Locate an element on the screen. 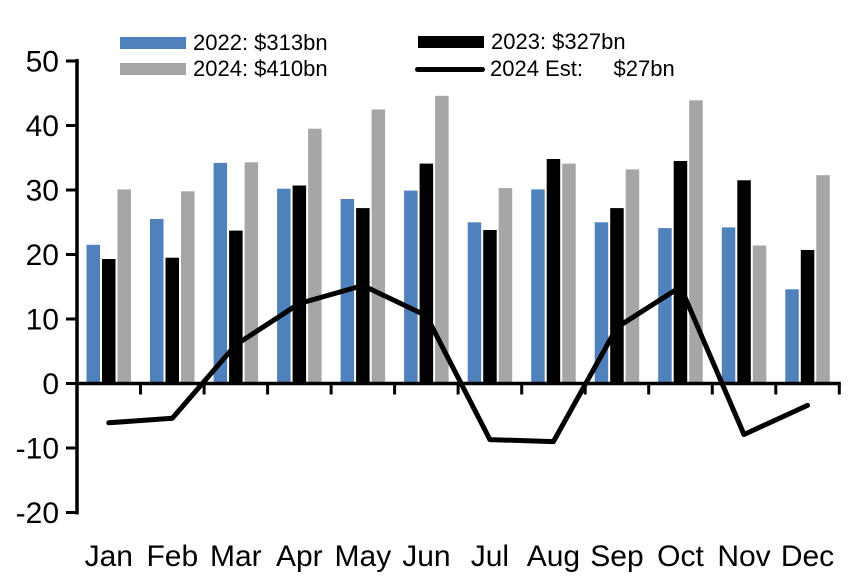  bar-2023-jun is located at coordinates (426, 273).